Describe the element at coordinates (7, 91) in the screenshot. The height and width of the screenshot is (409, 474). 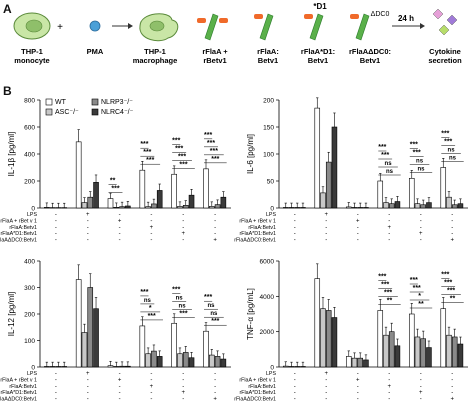
I see `panel-b-letter: B` at that location.